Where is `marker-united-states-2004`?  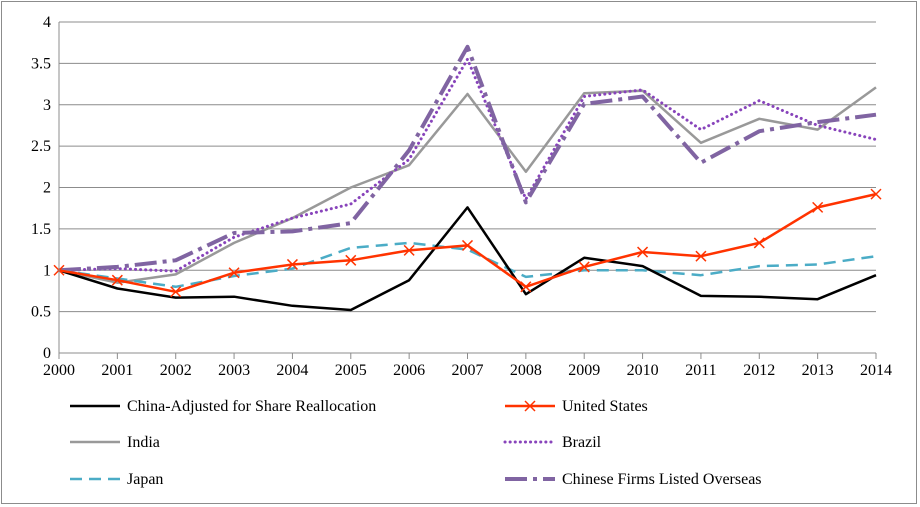
marker-united-states-2004 is located at coordinates (292, 264).